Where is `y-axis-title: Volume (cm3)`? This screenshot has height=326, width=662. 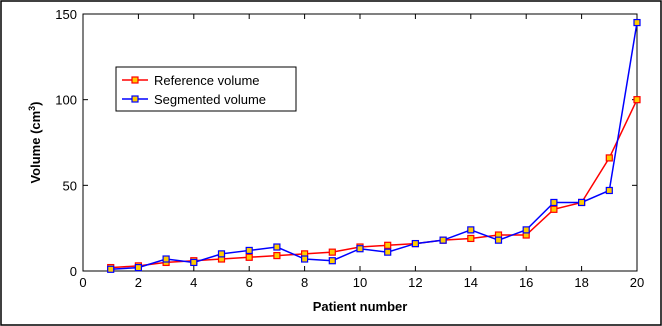 y-axis-title: Volume (cm3) is located at coordinates (35, 142).